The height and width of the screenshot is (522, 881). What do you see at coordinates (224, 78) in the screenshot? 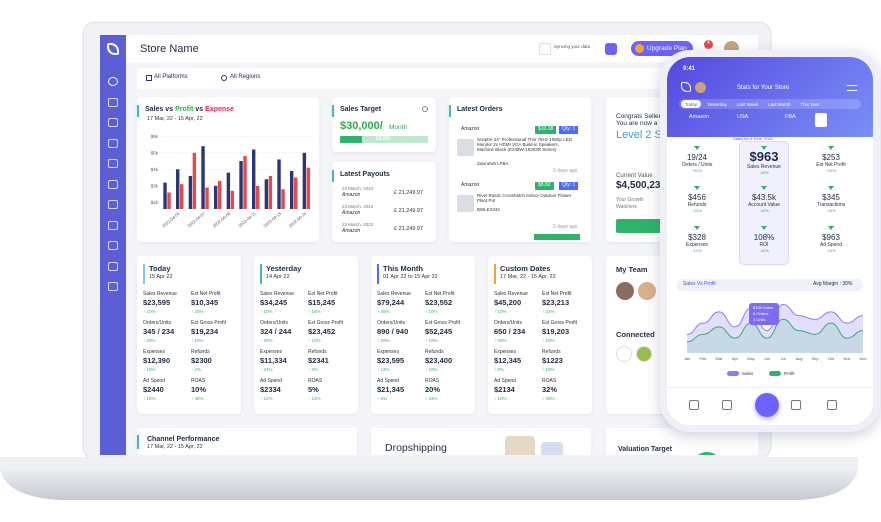
I see `region-icon` at bounding box center [224, 78].